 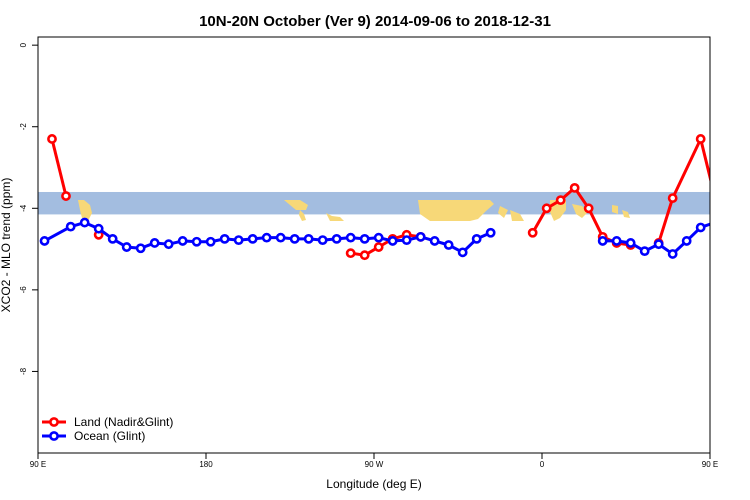 I want to click on world-map-band, so click(x=374, y=206).